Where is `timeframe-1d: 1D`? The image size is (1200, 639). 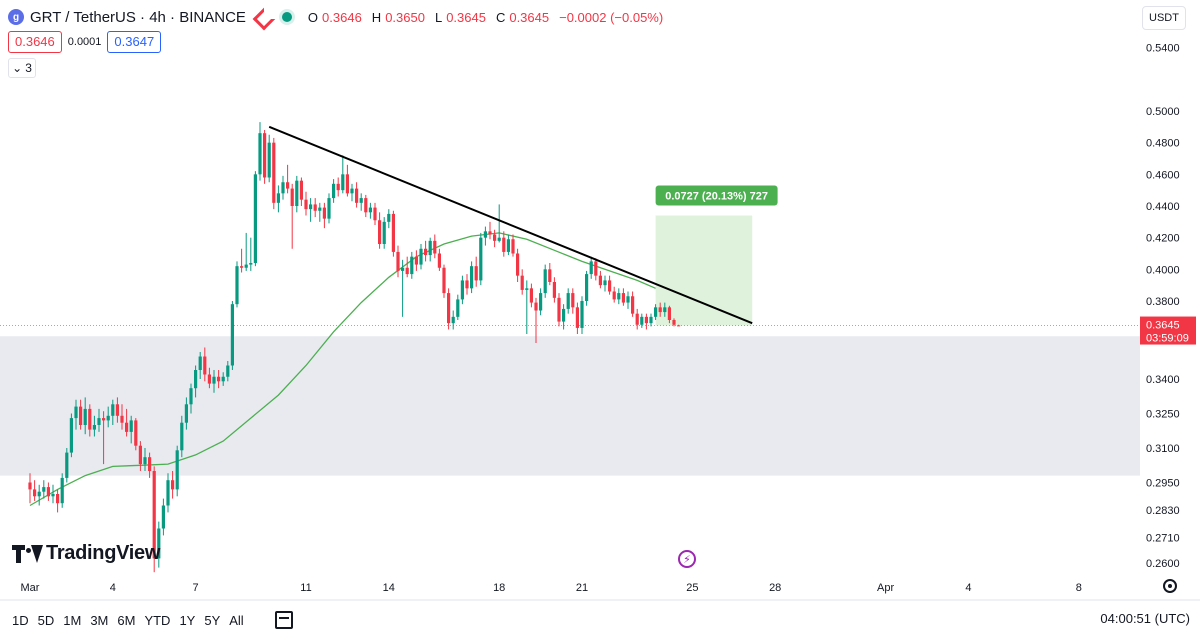 timeframe-1d: 1D is located at coordinates (20, 620).